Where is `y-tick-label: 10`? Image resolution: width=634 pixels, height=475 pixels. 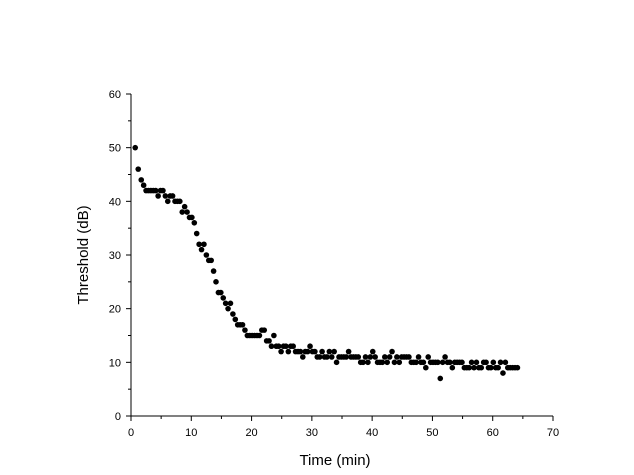 y-tick-label: 10 is located at coordinates (115, 363).